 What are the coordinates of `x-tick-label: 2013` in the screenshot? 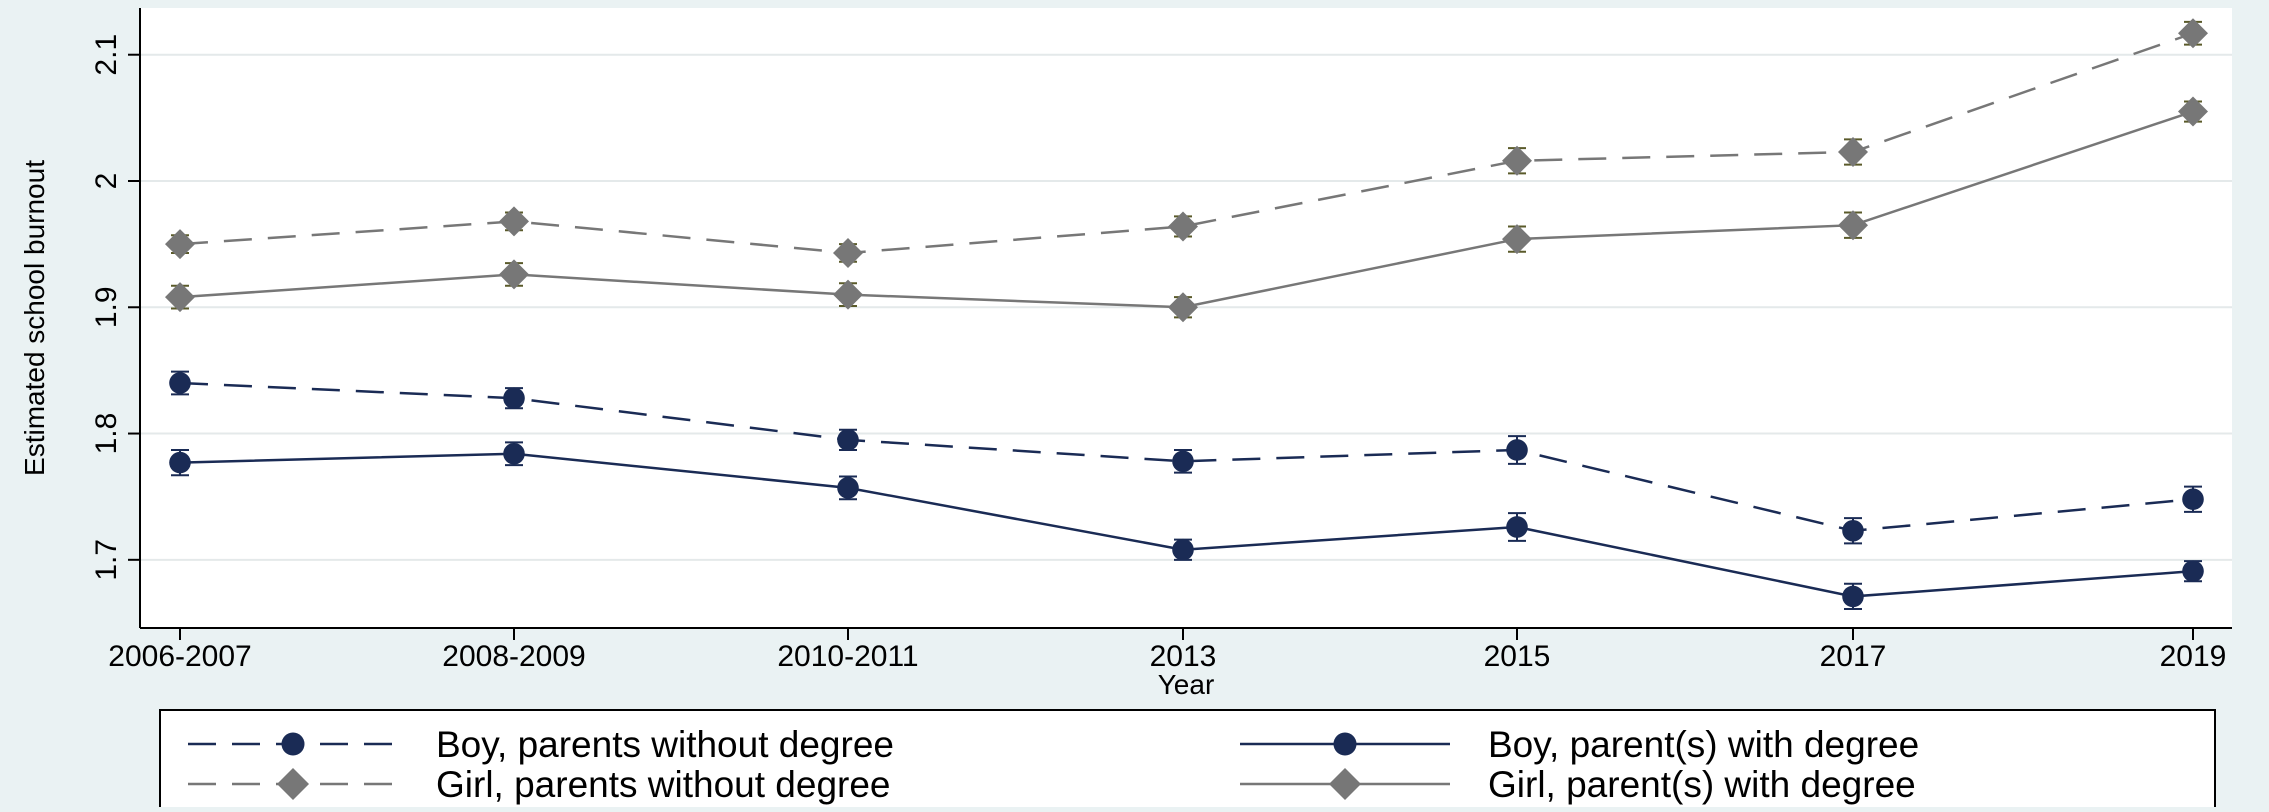 It's located at (1183, 656).